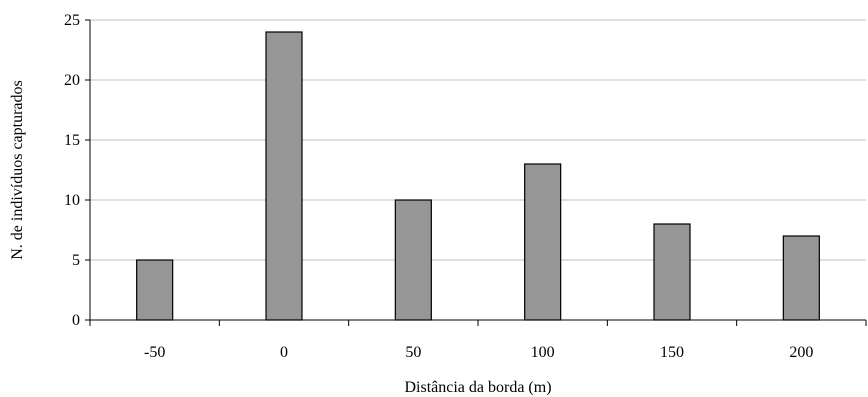  I want to click on x-tick-label-0: -50, so click(154, 352).